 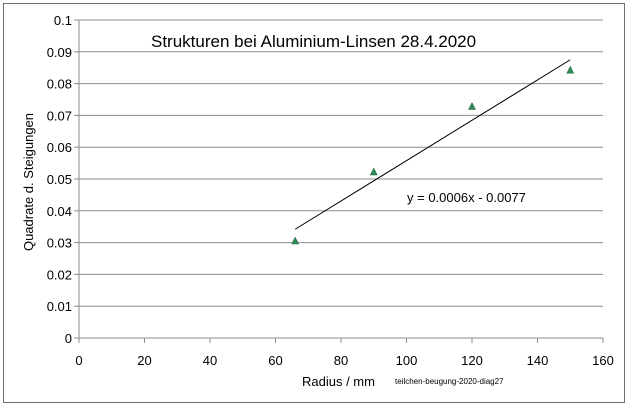 I want to click on y-tick-label: 0.07, so click(x=59, y=115).